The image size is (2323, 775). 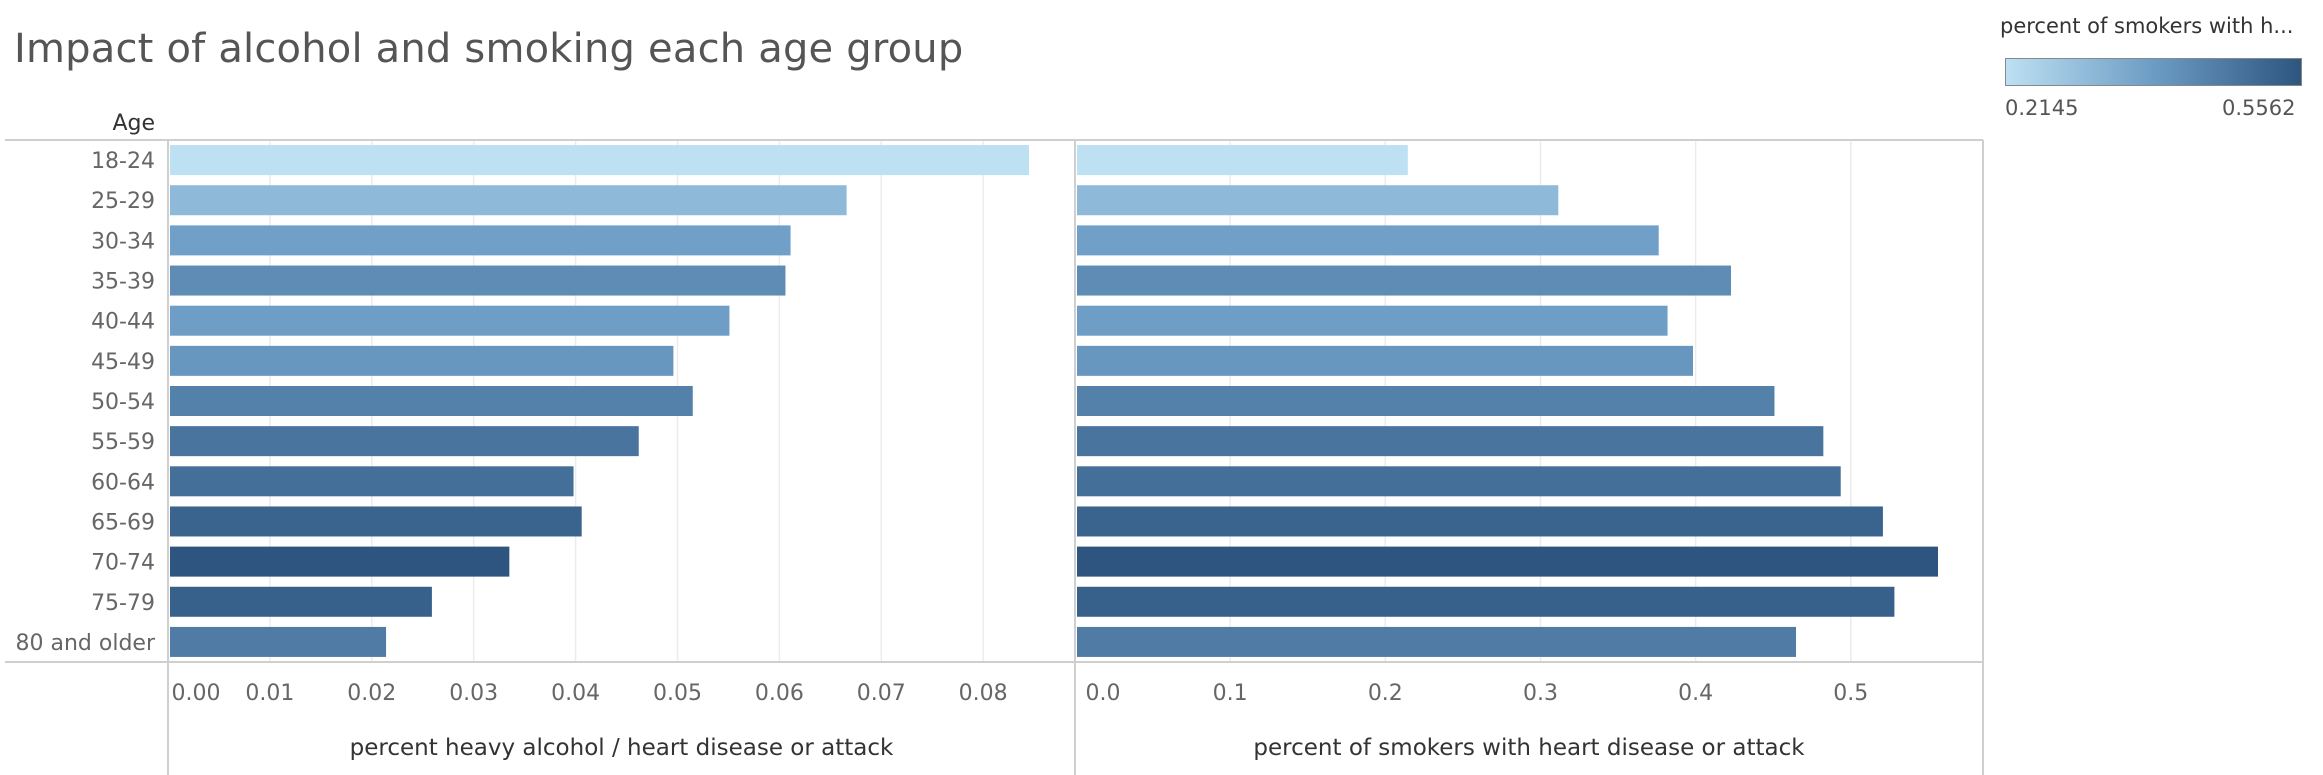 What do you see at coordinates (123, 522) in the screenshot?
I see `row-label: 65-69` at bounding box center [123, 522].